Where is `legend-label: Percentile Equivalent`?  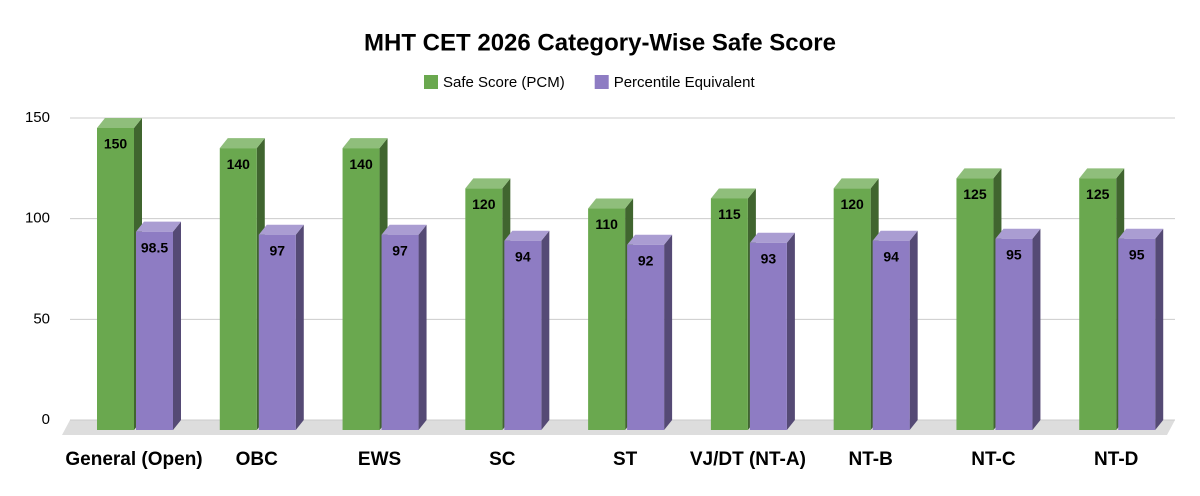
legend-label: Percentile Equivalent is located at coordinates (685, 82).